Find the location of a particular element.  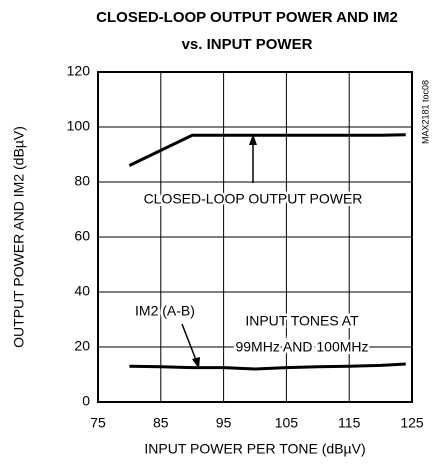

y-tick-label: 40 is located at coordinates (82, 291).